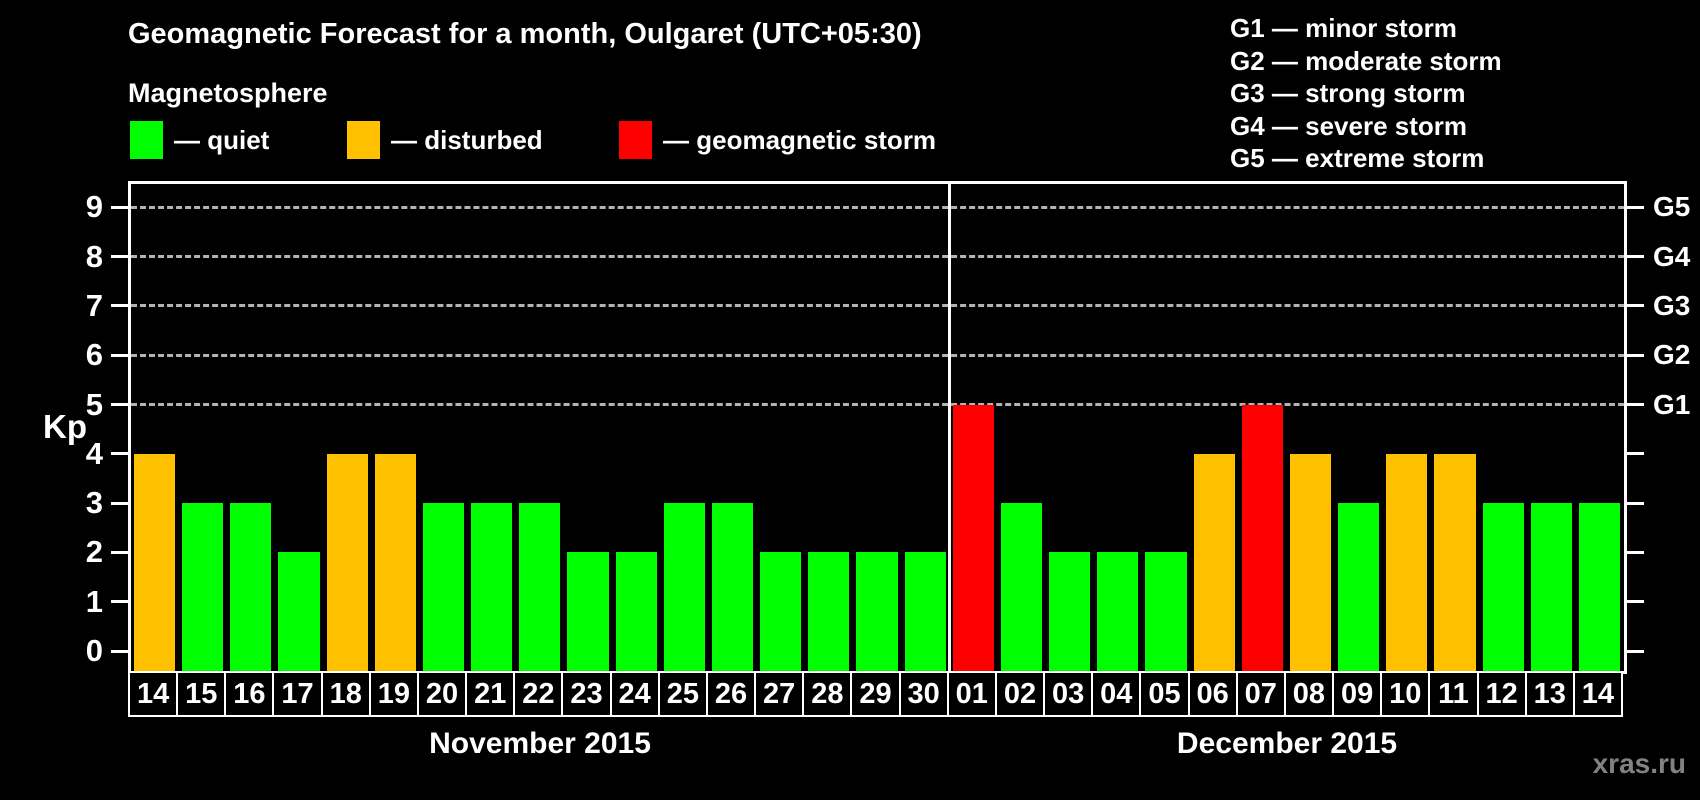  I want to click on day-label-dec-02: 02, so click(1020, 694).